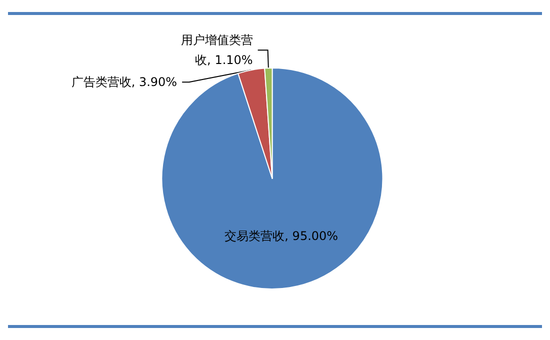 Image resolution: width=550 pixels, height=340 pixels. I want to click on slice-label: 广告类营收, 3.90%, so click(124, 82).